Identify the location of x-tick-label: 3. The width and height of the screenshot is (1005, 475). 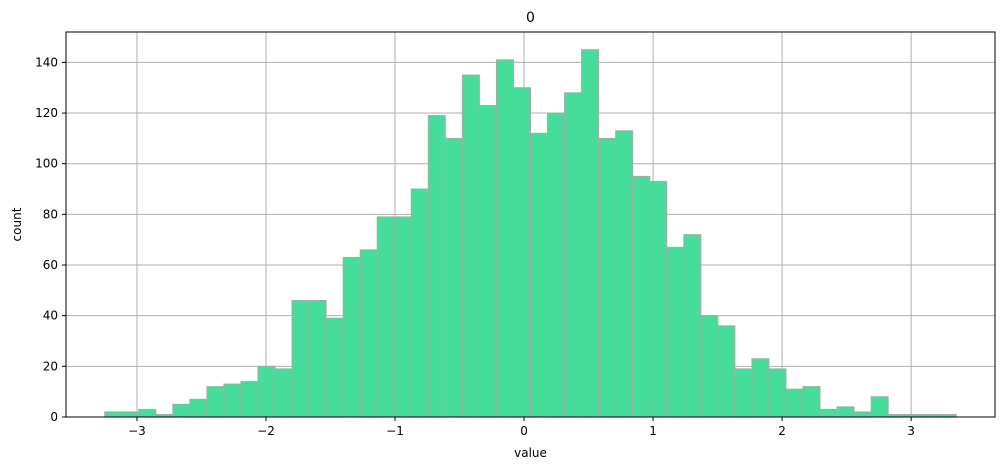
(911, 431).